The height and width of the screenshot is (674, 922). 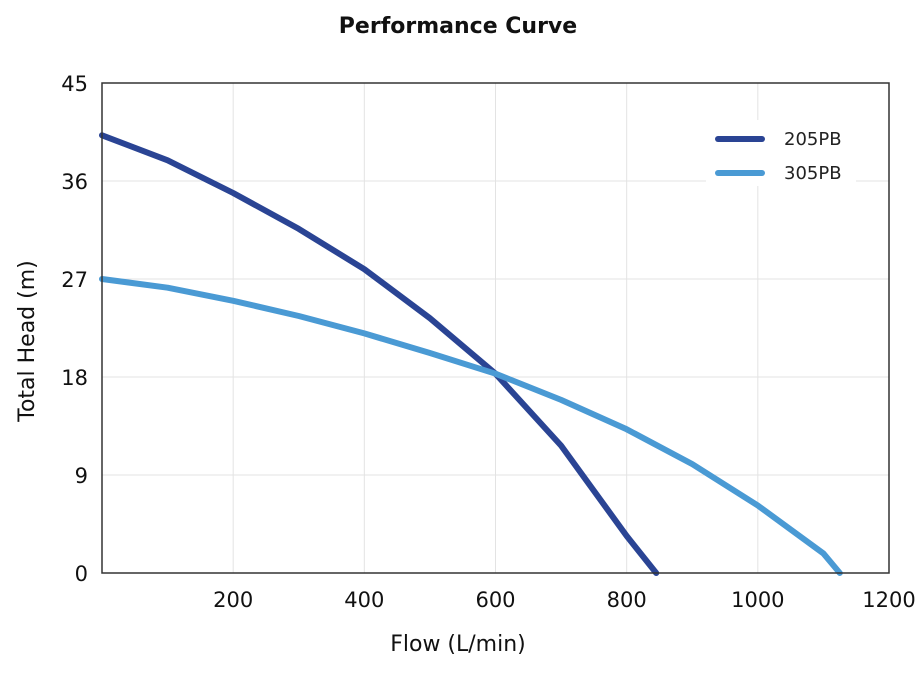 I want to click on x-tick-label: 600, so click(x=495, y=600).